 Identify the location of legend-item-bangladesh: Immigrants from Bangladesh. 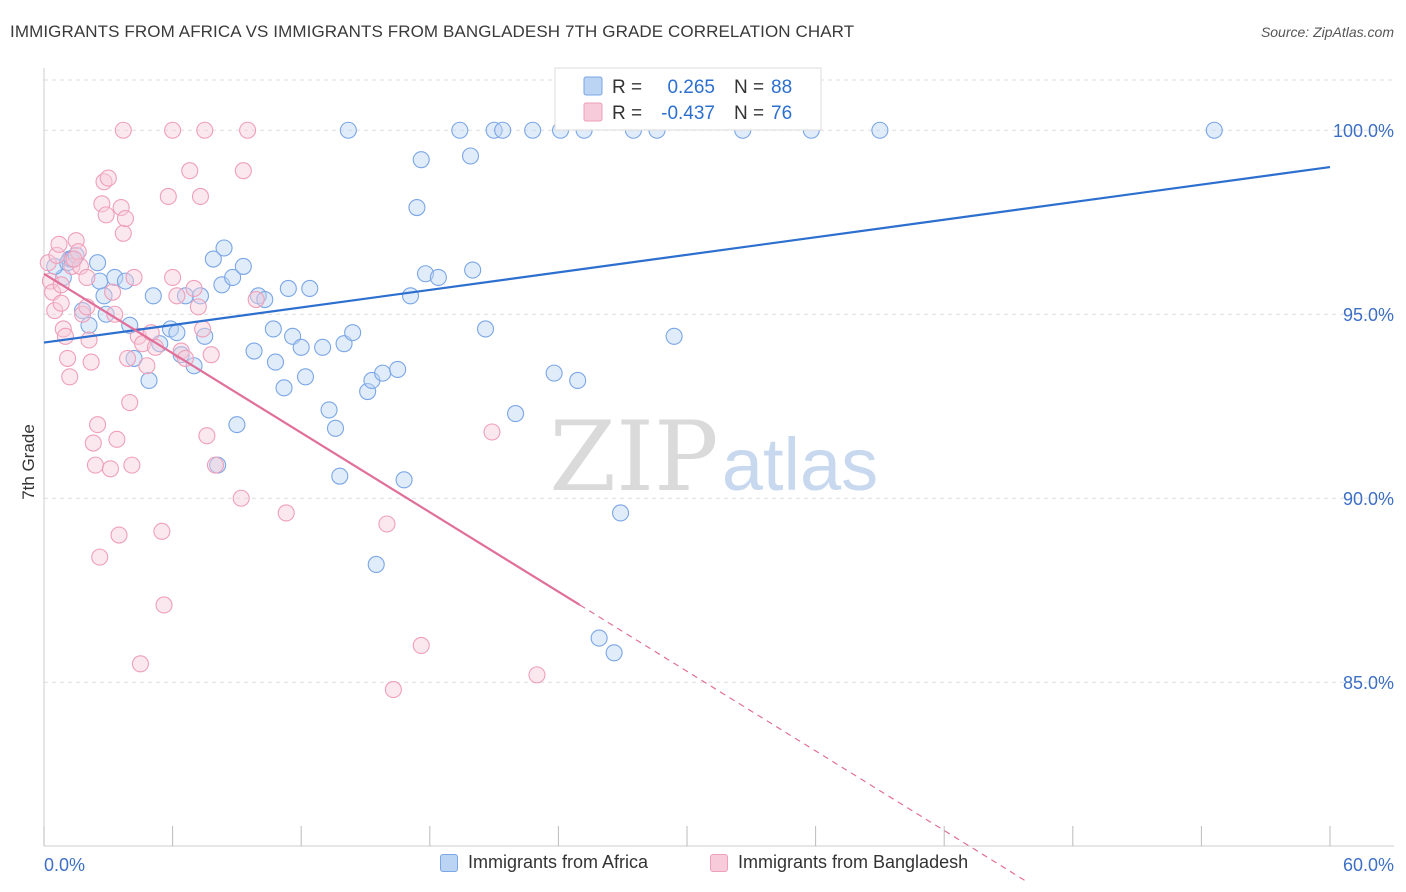
(839, 862).